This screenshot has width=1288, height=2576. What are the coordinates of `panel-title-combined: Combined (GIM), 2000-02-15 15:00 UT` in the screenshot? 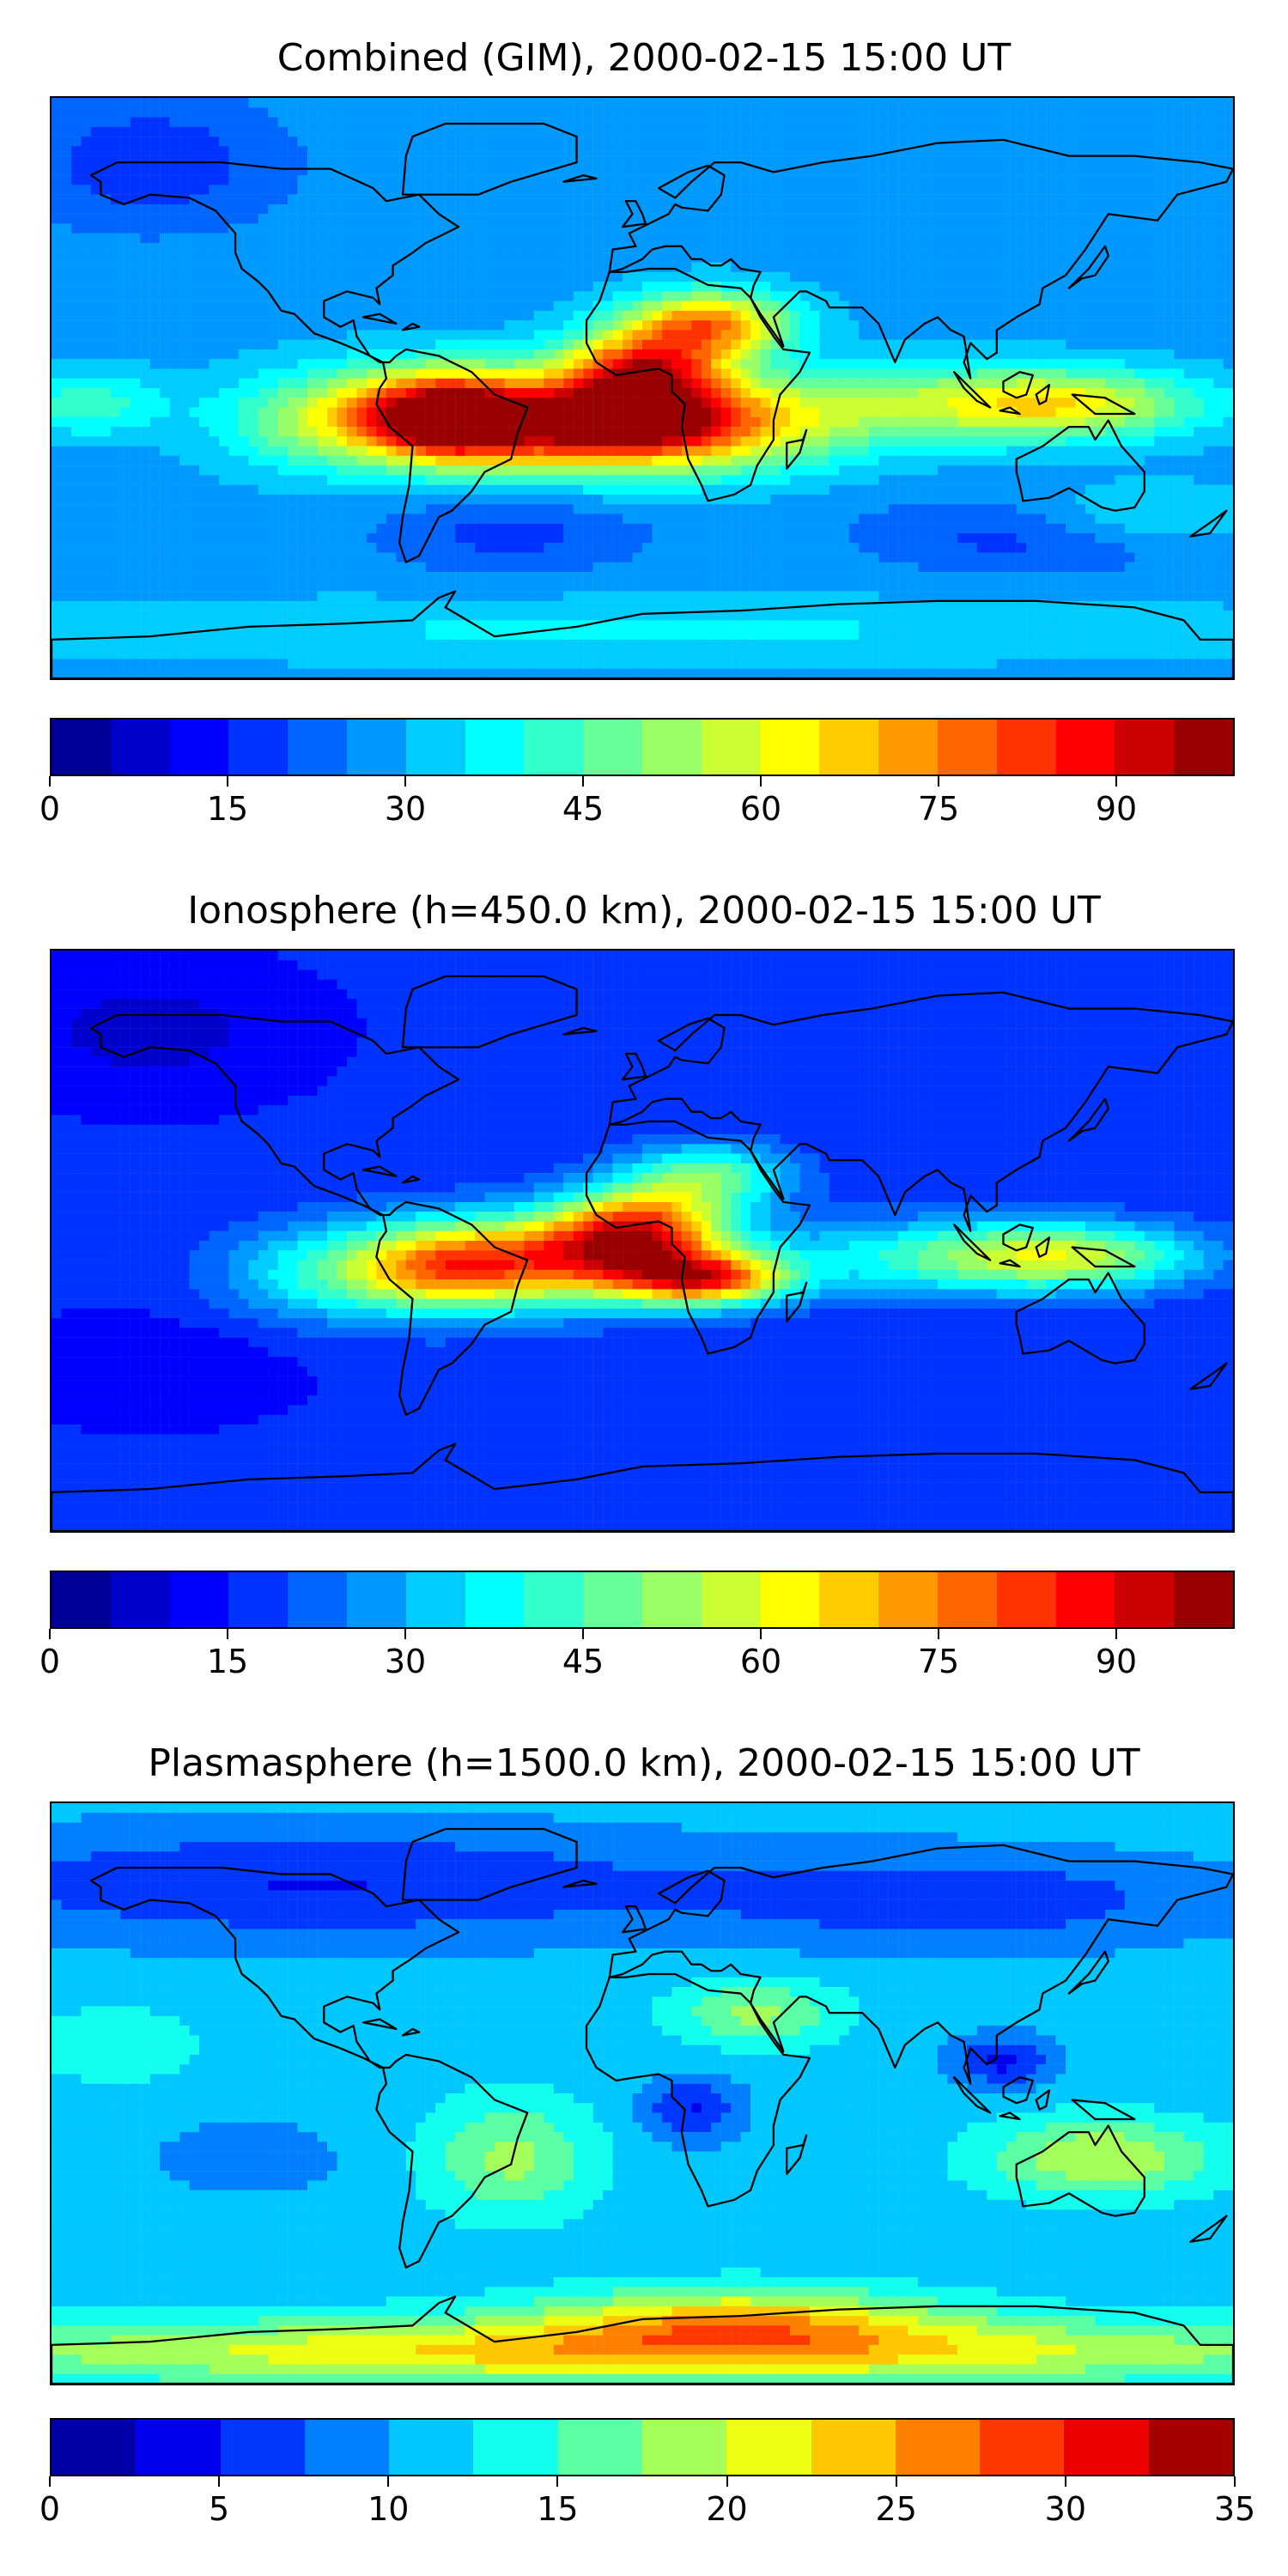 It's located at (644, 59).